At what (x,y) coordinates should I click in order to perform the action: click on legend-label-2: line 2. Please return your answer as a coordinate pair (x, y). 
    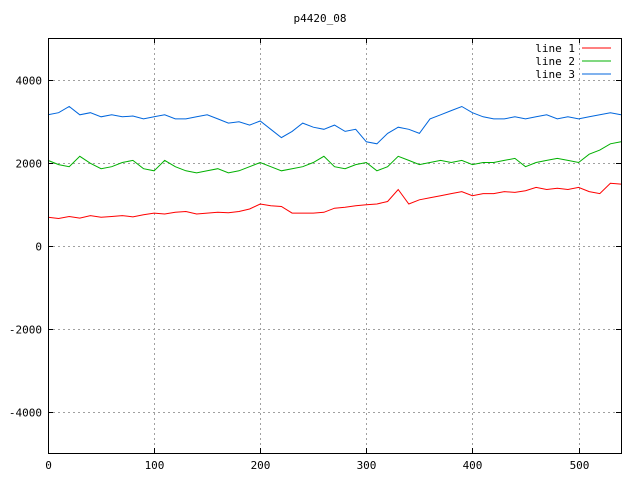
    Looking at the image, I should click on (555, 61).